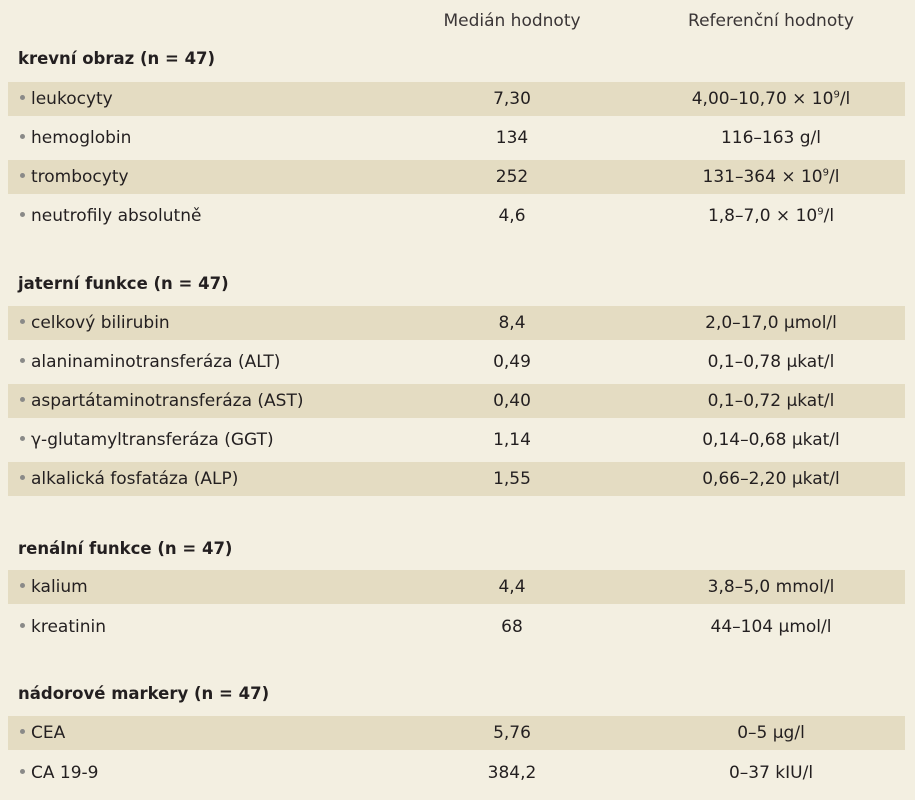 Image resolution: width=915 pixels, height=800 pixels. Describe the element at coordinates (512, 733) in the screenshot. I see `row-median: 5,76` at that location.